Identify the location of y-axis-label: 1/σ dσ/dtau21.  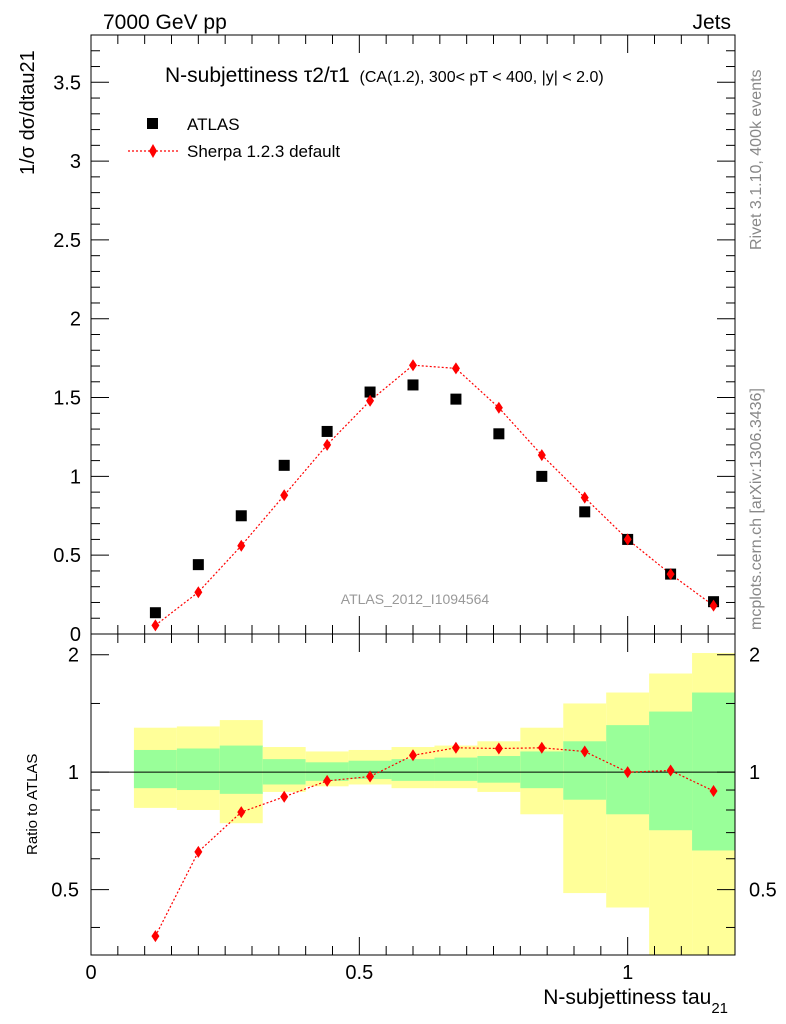
(28, 112).